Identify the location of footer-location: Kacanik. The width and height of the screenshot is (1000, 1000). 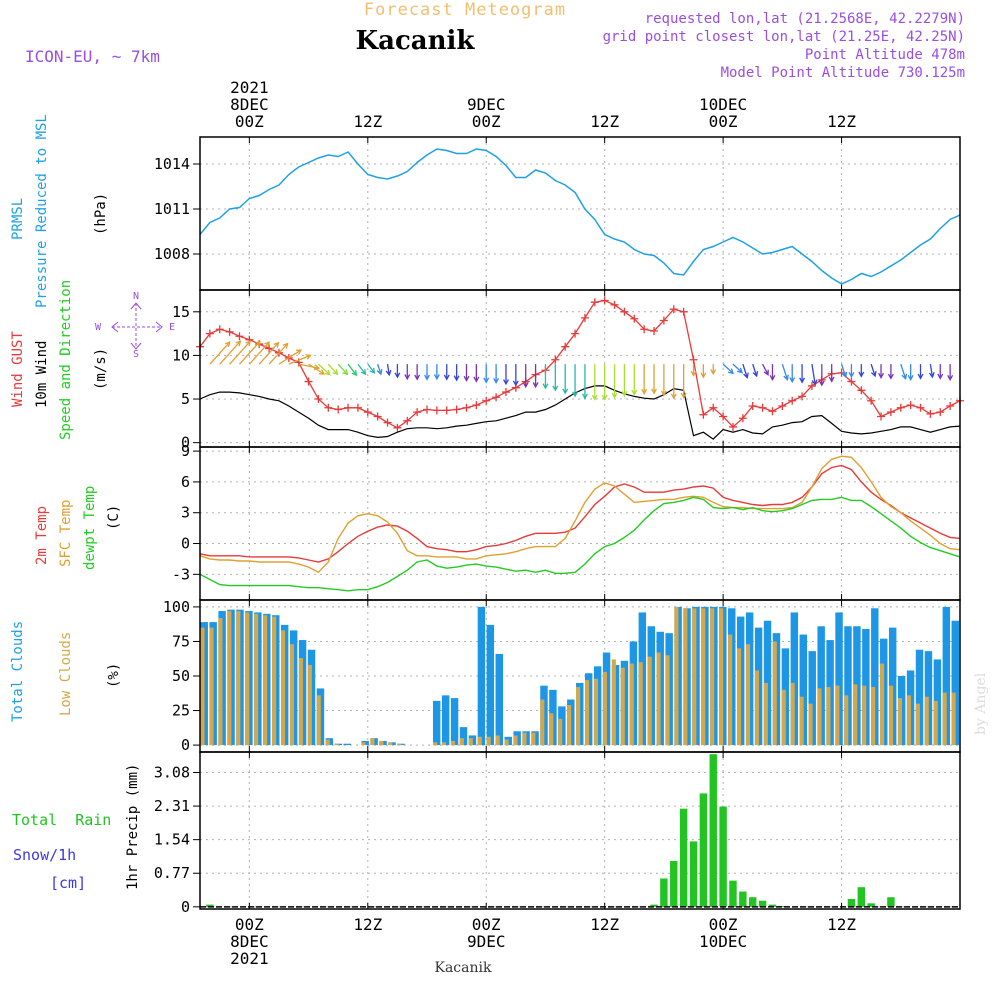
(463, 968).